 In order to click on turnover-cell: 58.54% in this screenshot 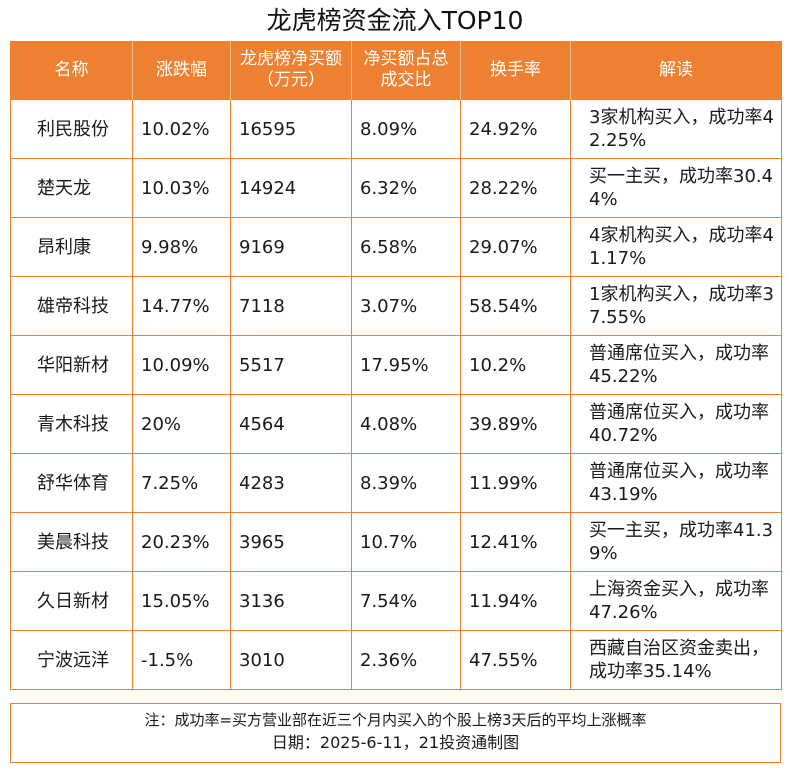, I will do `click(515, 306)`.